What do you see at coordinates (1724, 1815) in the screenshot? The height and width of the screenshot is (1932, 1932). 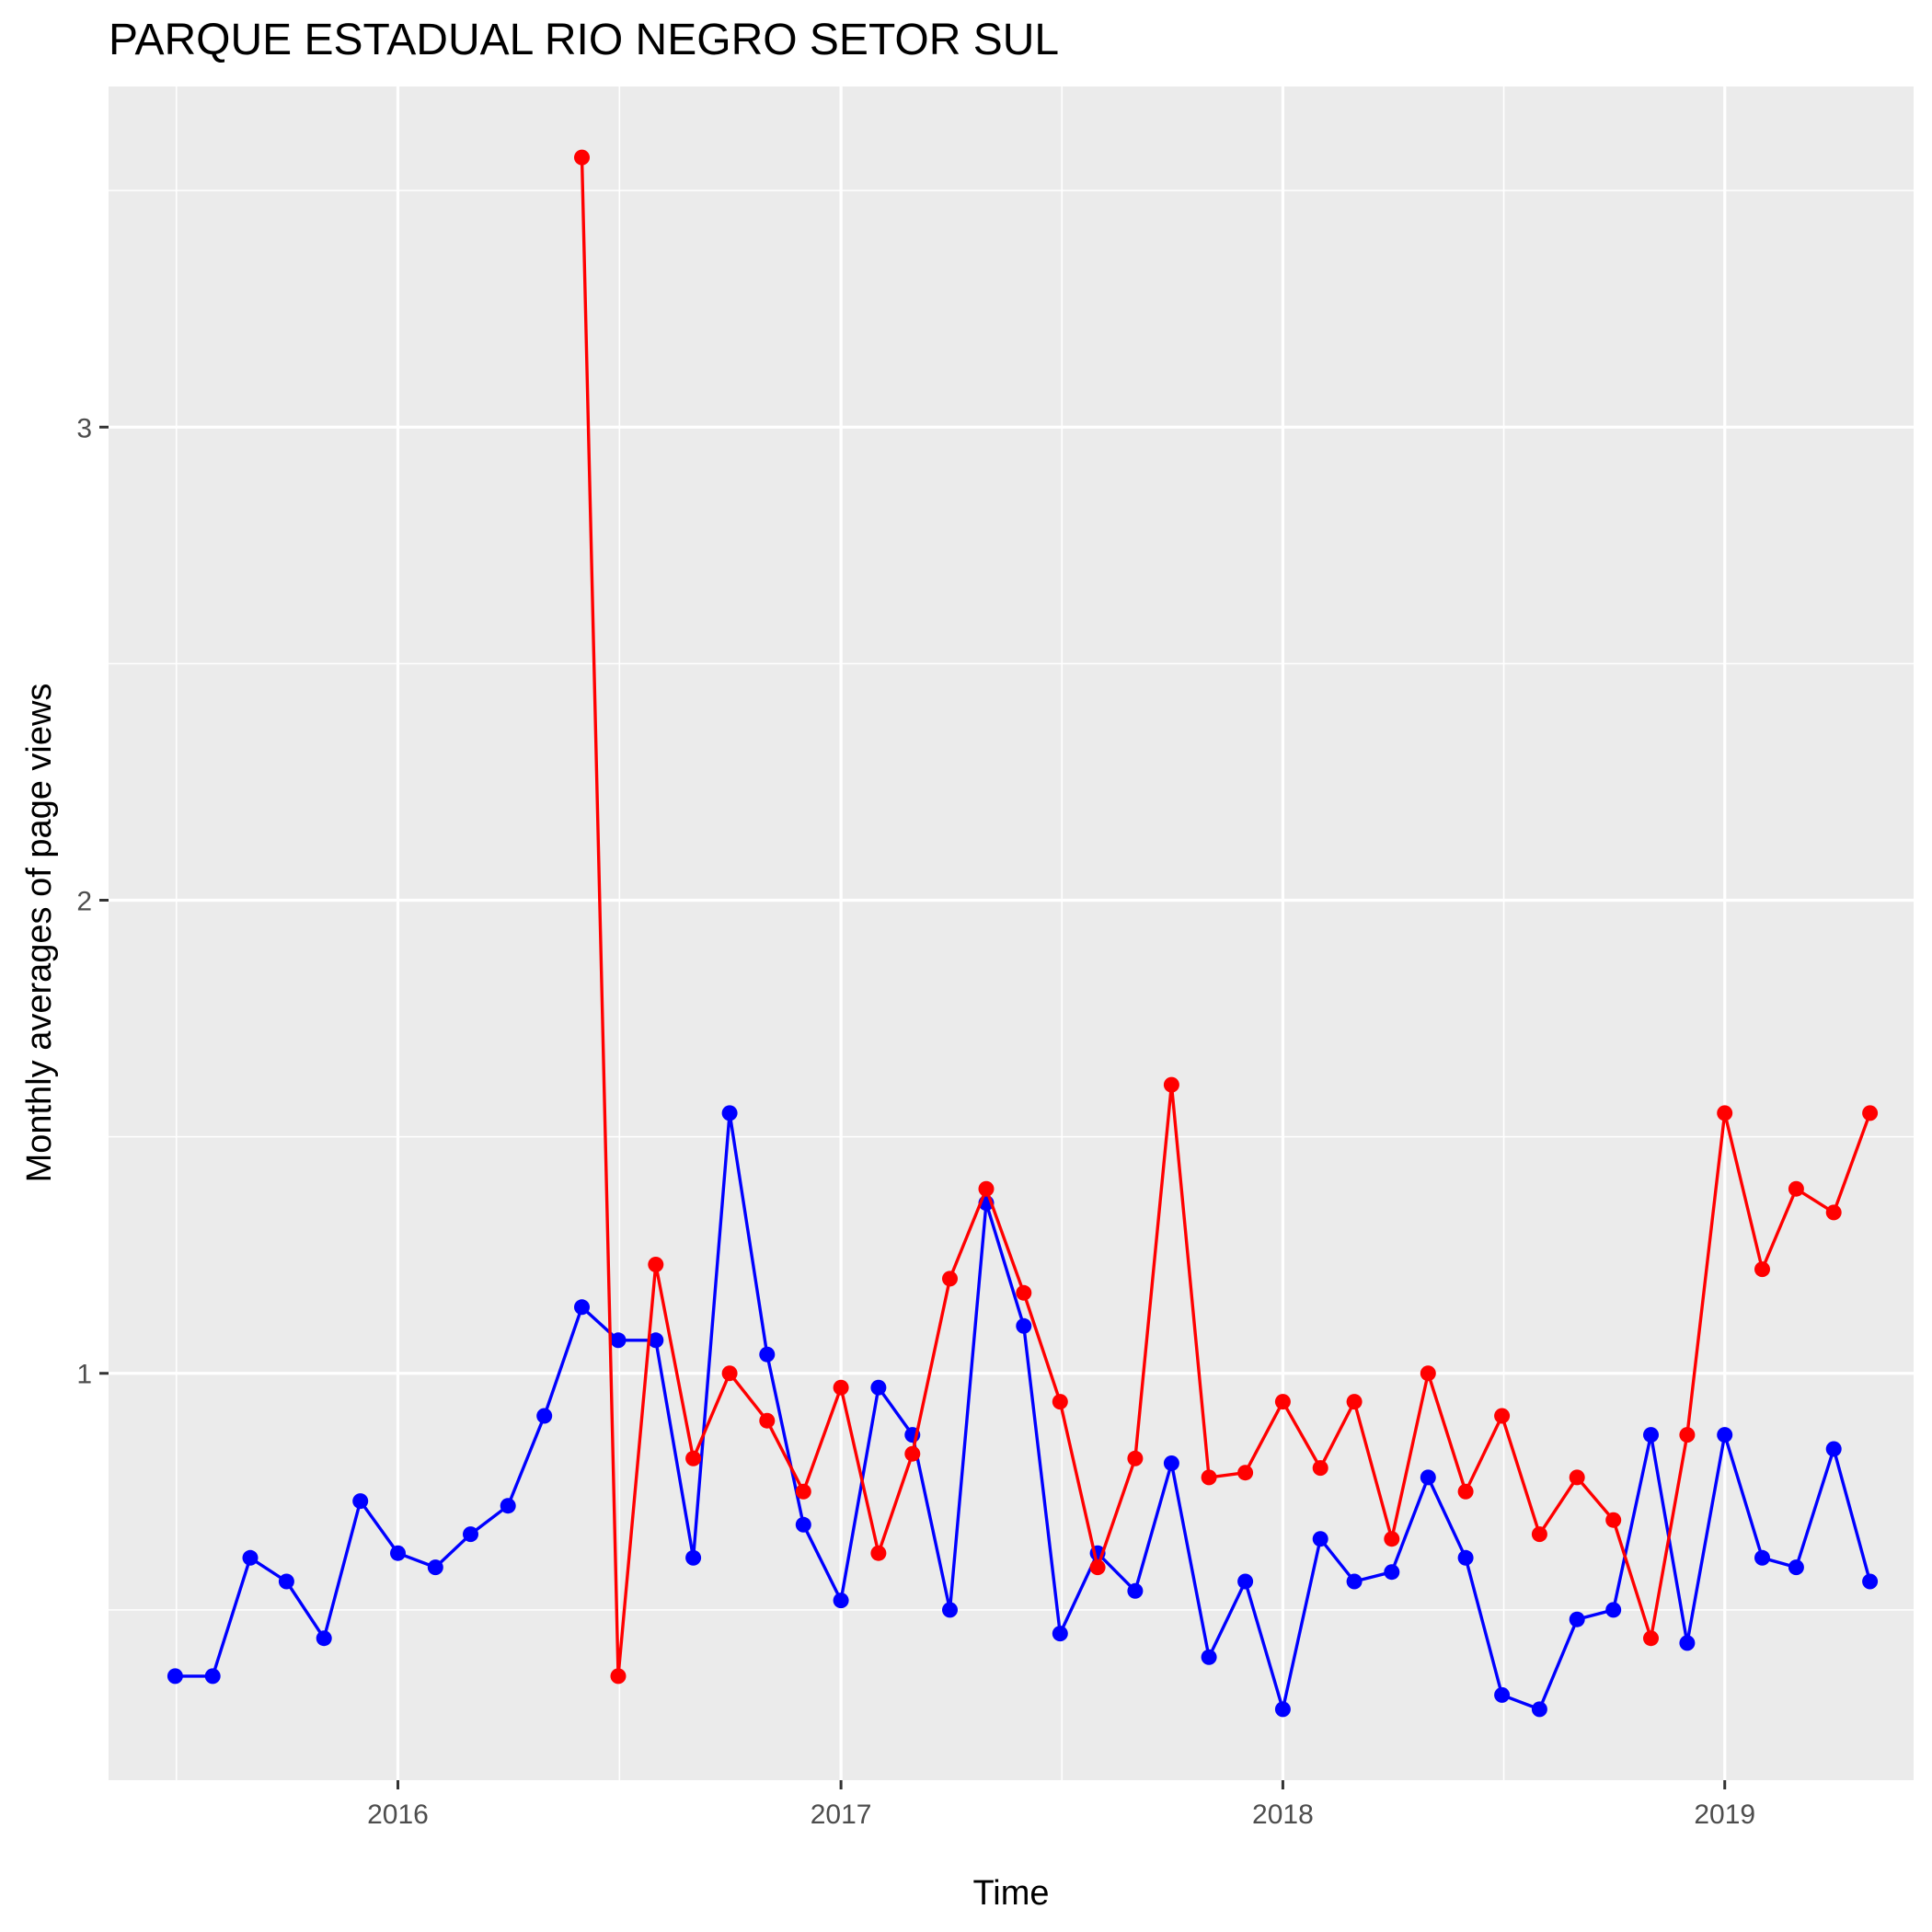 I see `x-tick-label: 2019` at bounding box center [1724, 1815].